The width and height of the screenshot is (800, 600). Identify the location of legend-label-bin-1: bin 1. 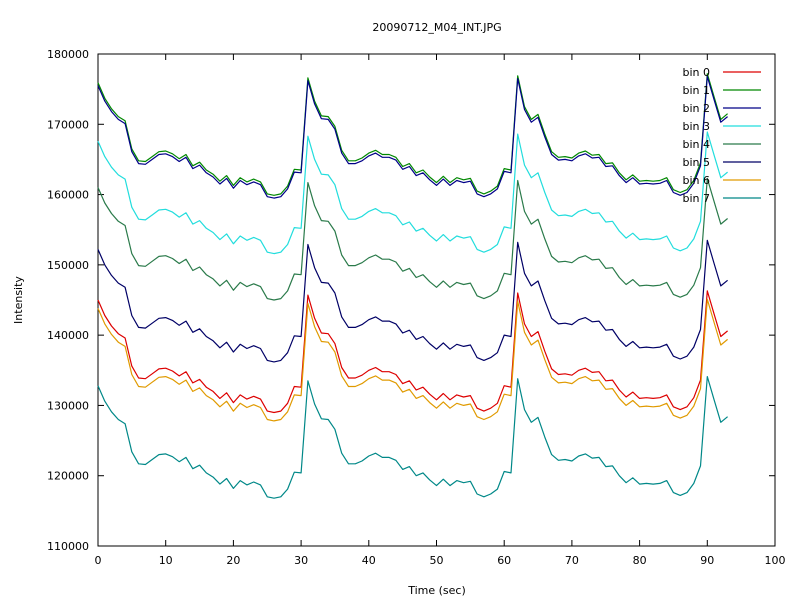
(696, 90).